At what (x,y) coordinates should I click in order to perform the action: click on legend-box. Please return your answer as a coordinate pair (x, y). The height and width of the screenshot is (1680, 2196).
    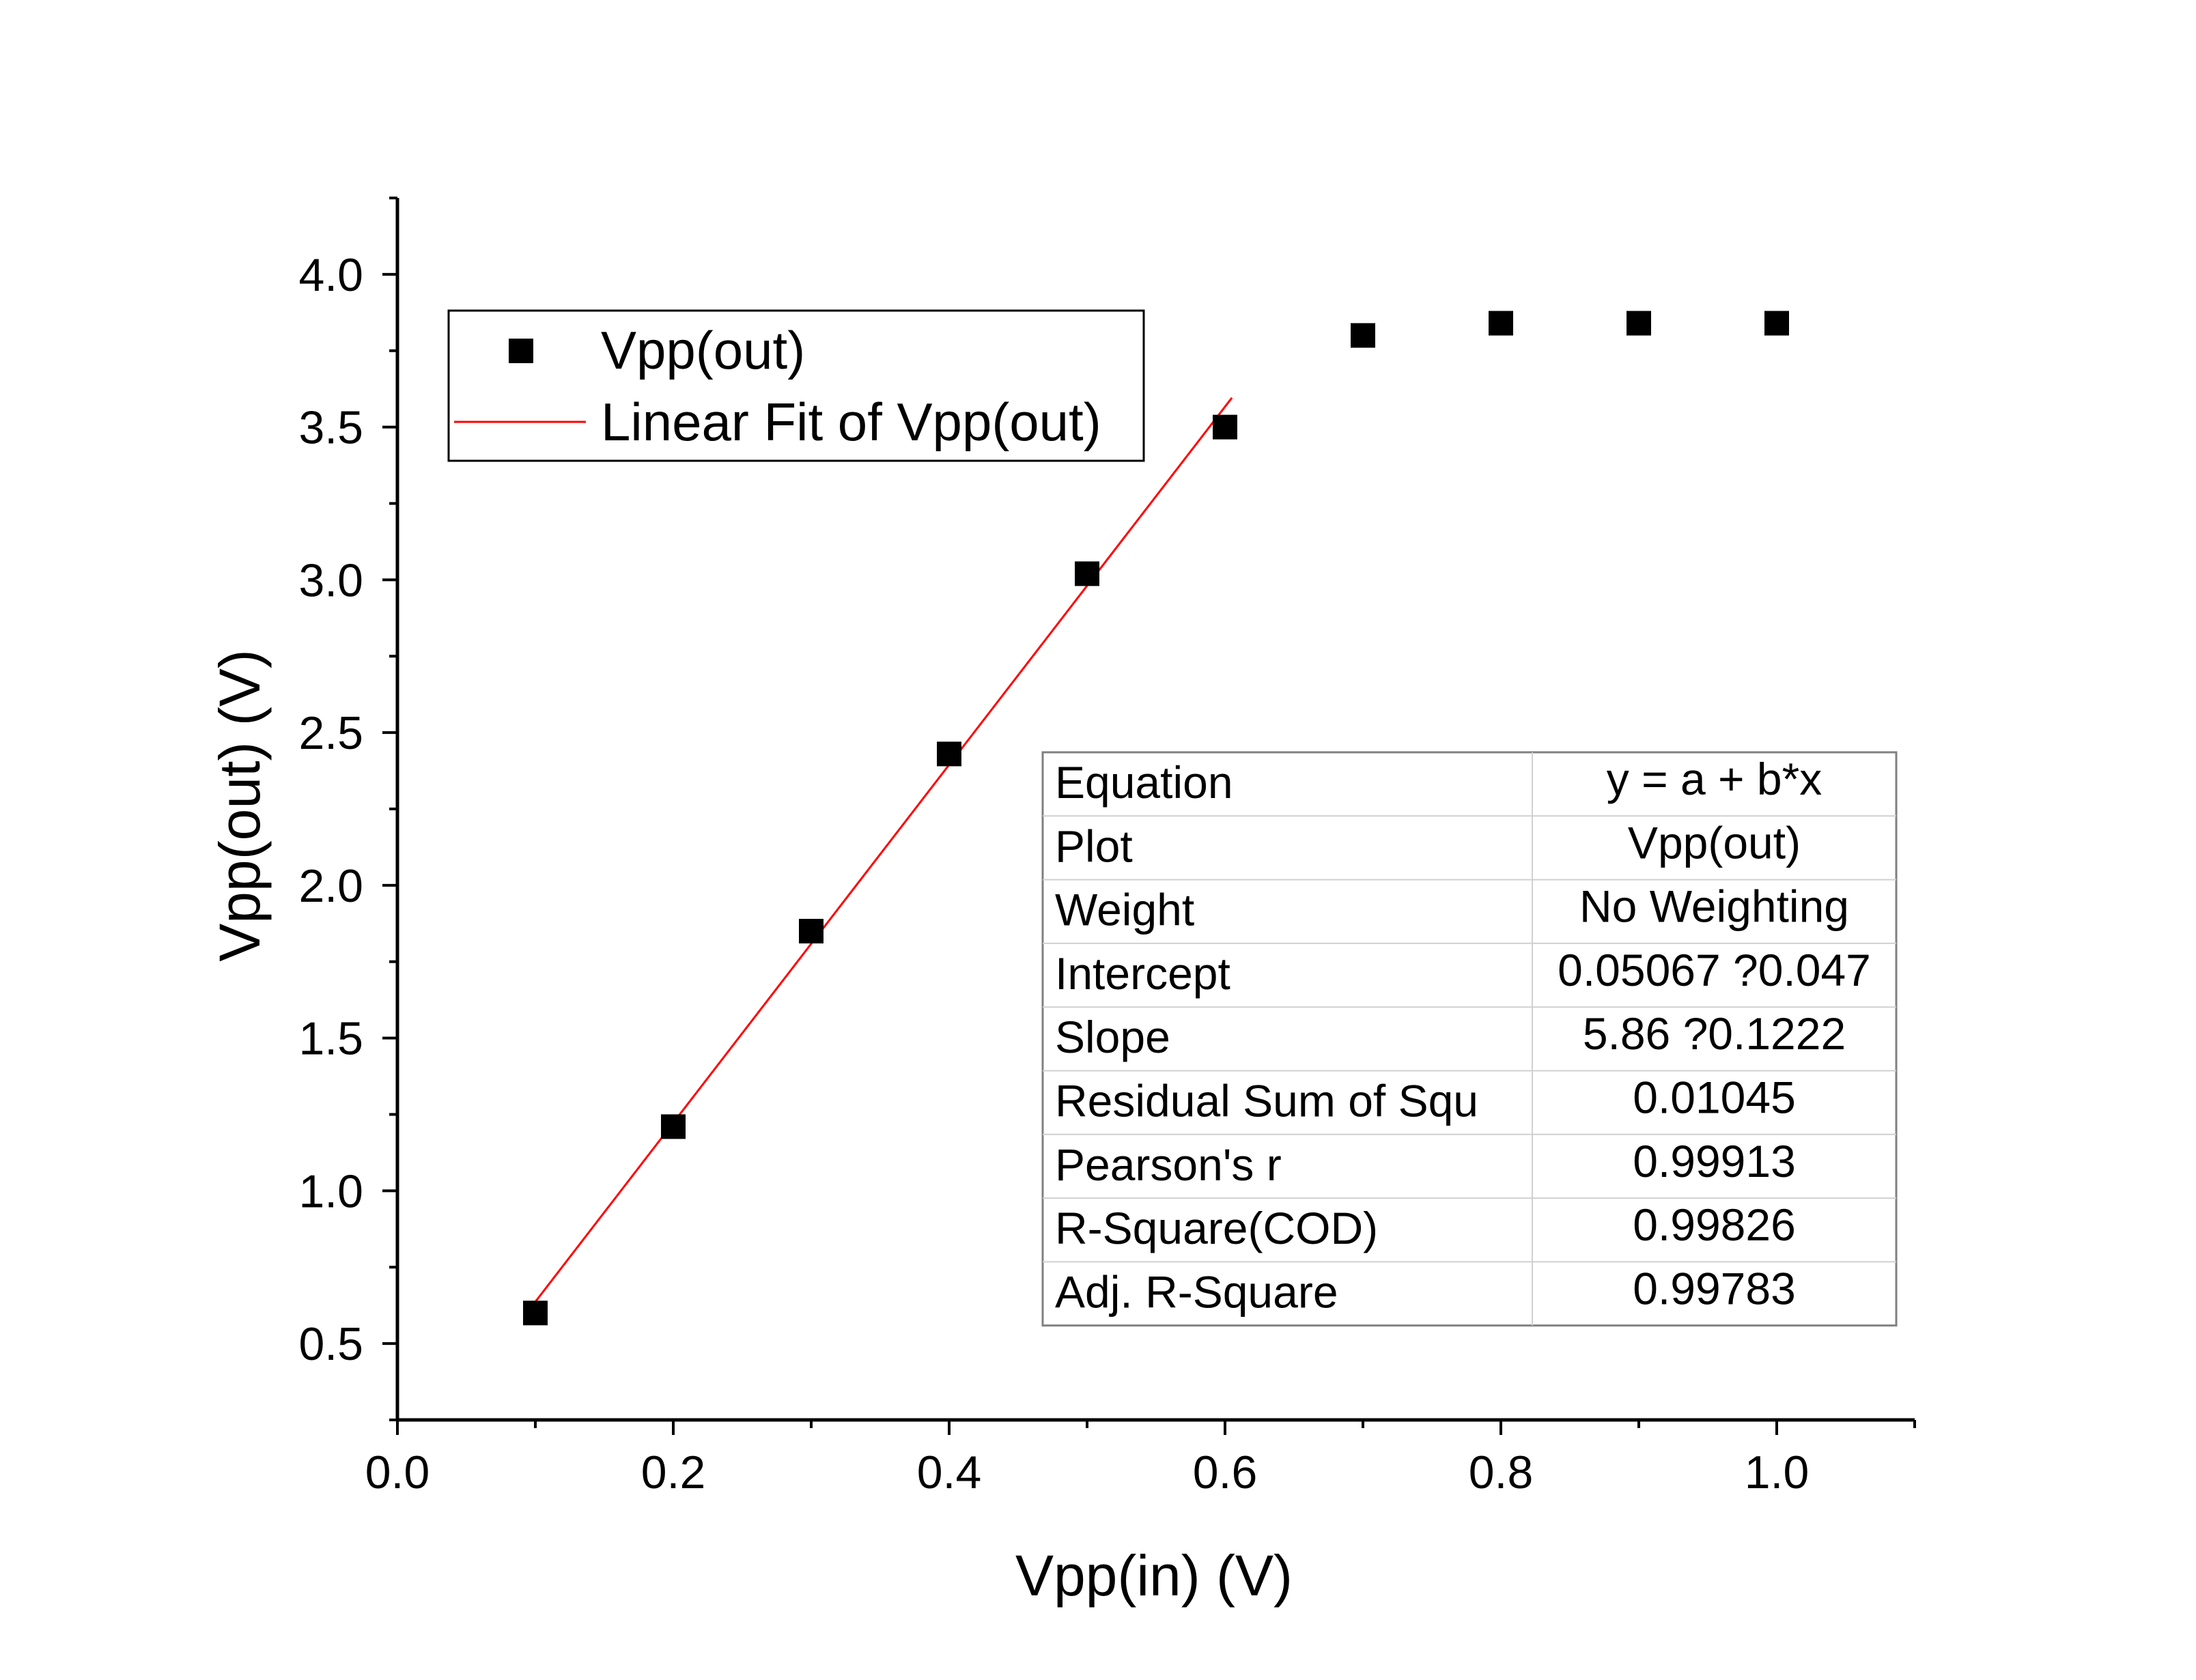
    Looking at the image, I should click on (796, 385).